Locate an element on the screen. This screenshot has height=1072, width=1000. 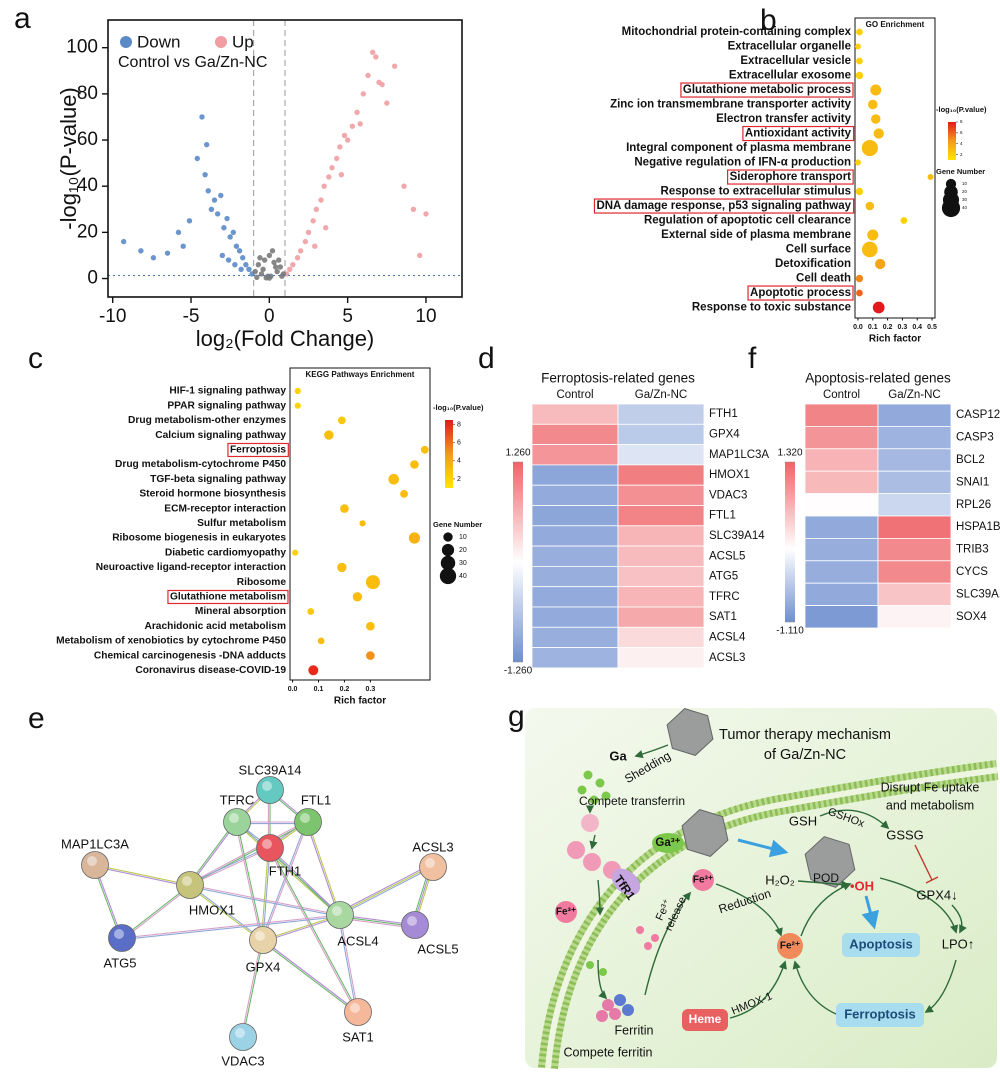
term-label: Drug metabolism-other enzymes is located at coordinates (207, 420).